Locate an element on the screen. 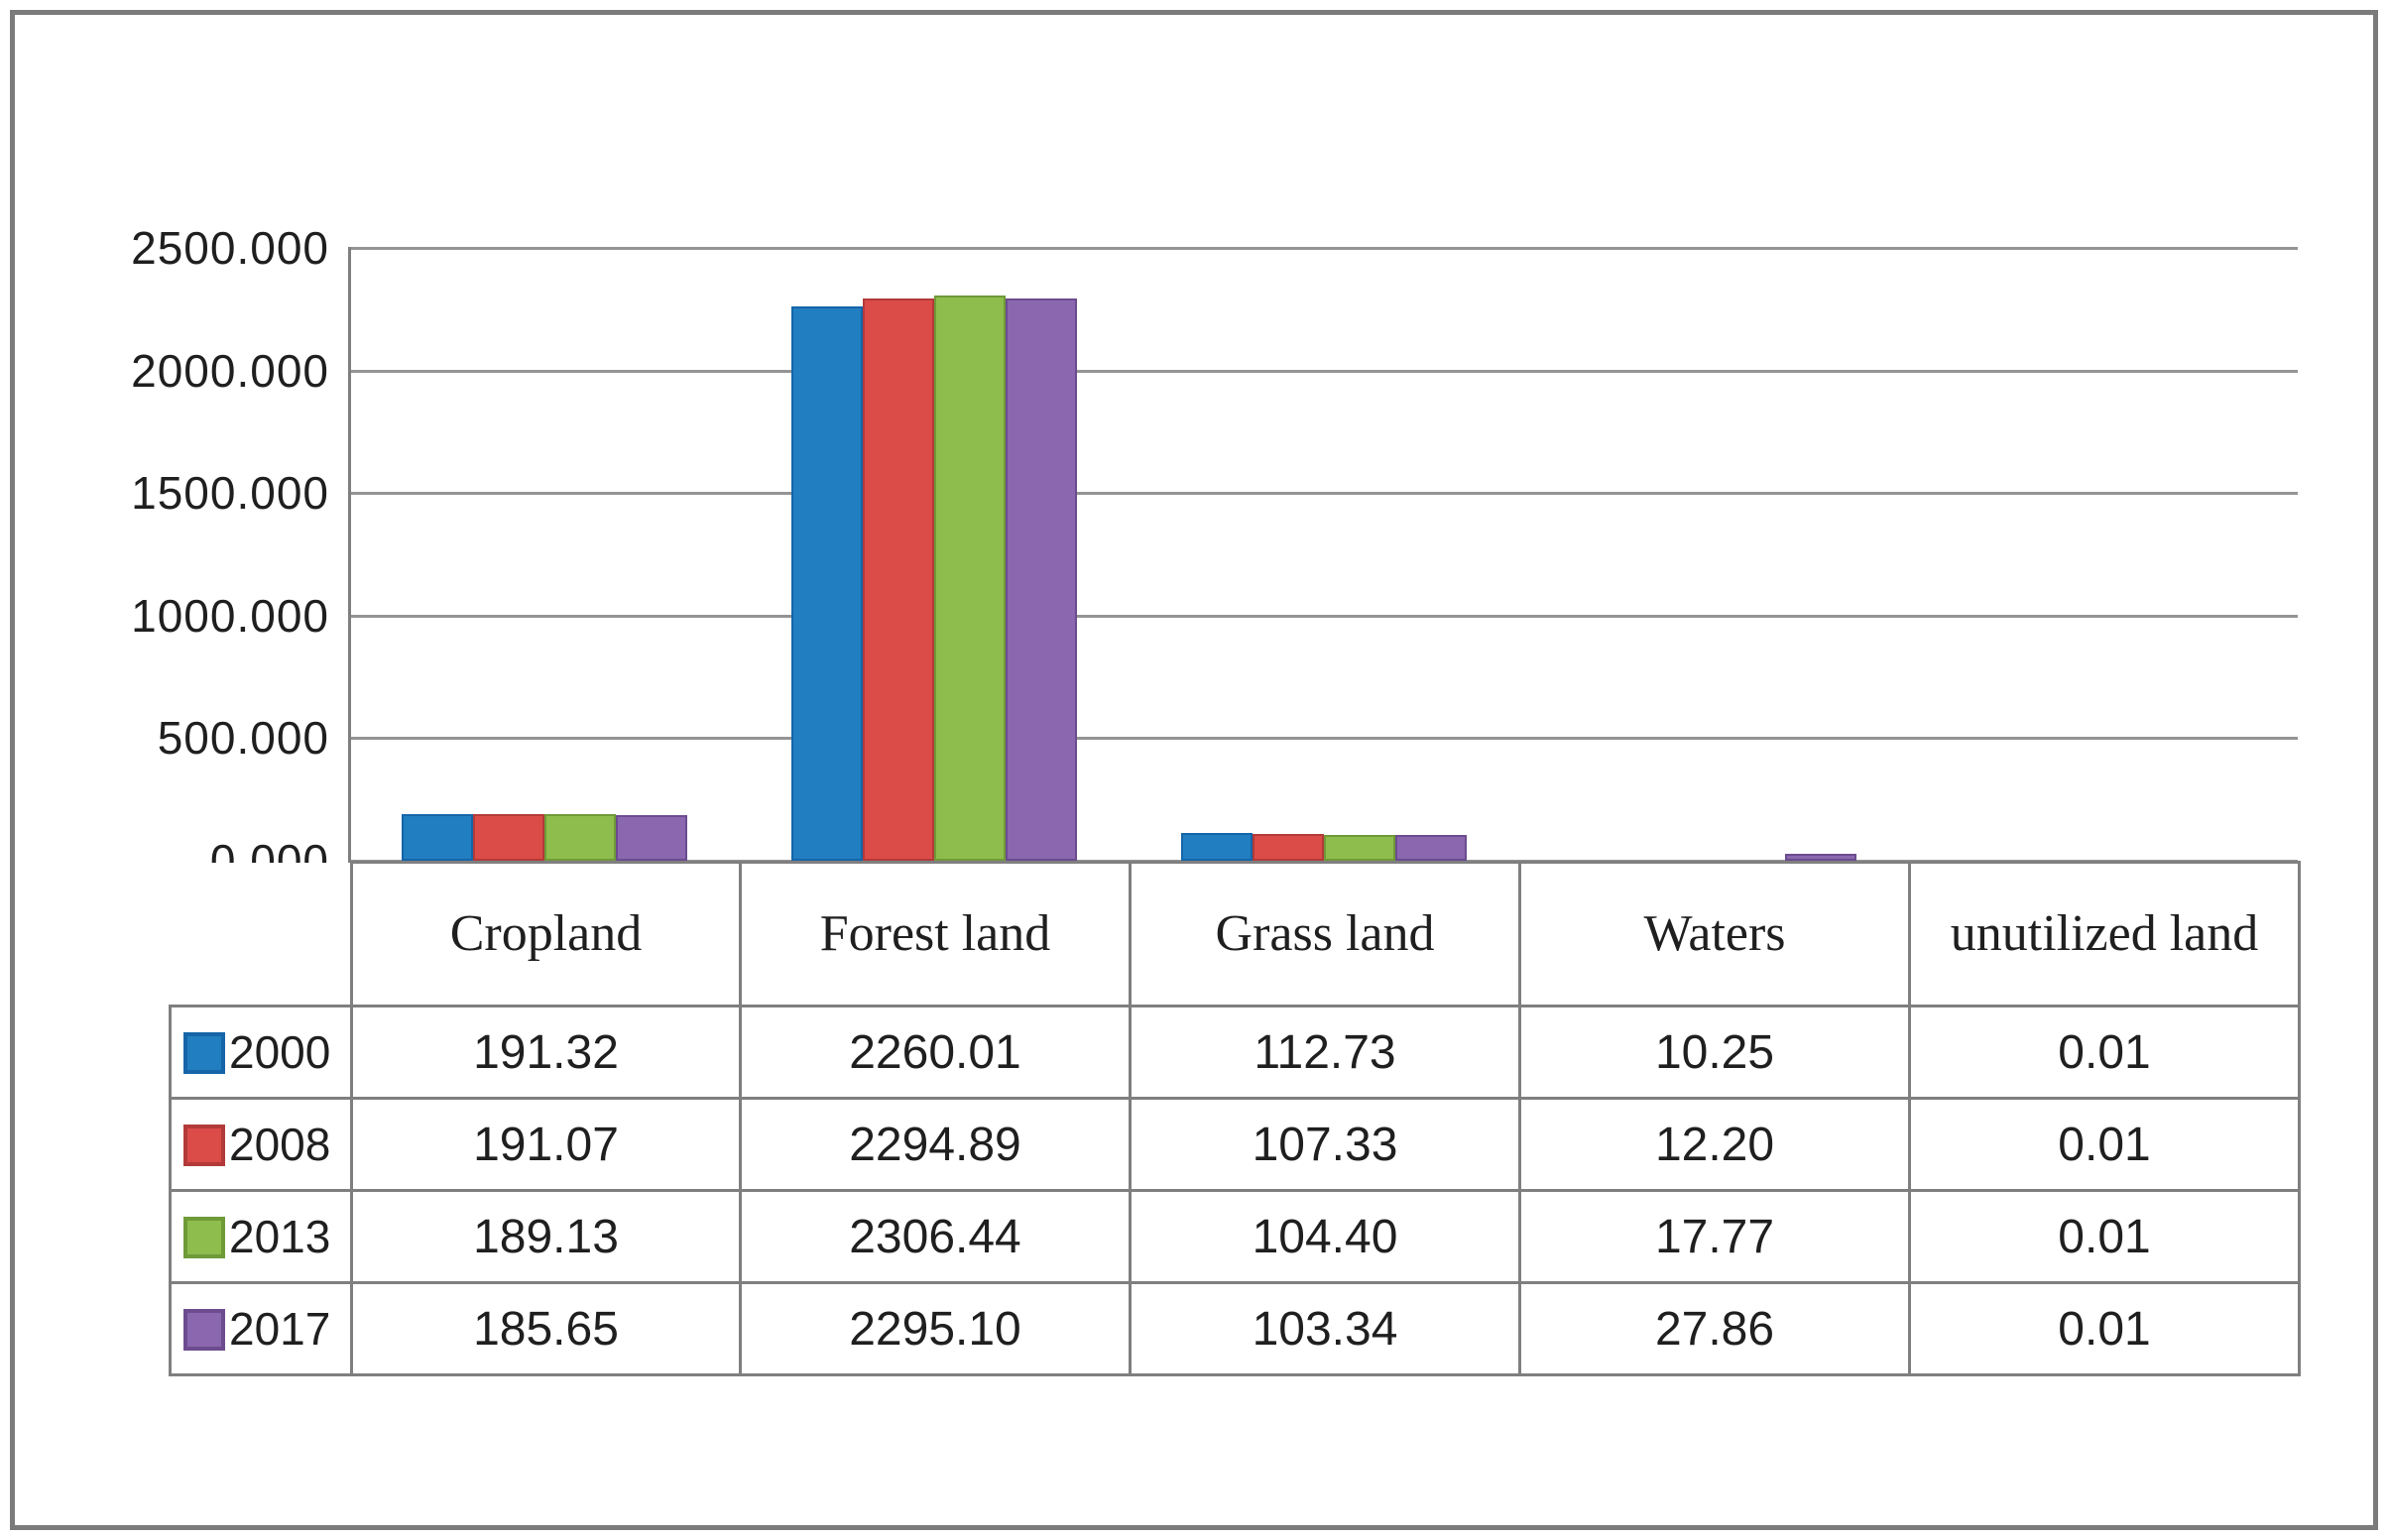 Image resolution: width=2388 pixels, height=1540 pixels. table-row-2000: 2000 191.32 2260.01 112.73 10.25 0.01 is located at coordinates (1235, 1052).